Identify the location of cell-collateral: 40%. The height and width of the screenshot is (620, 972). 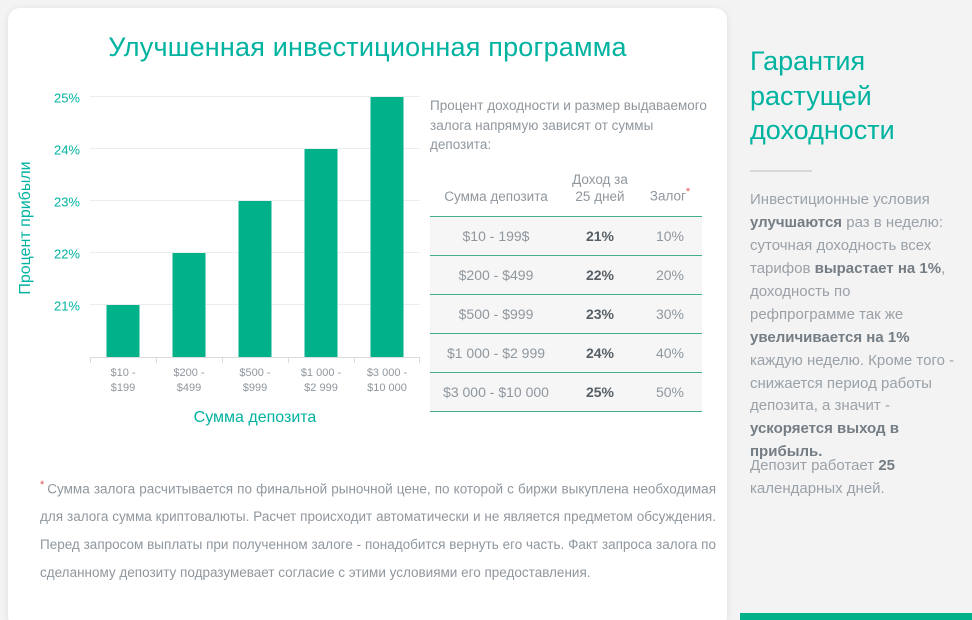
(670, 352).